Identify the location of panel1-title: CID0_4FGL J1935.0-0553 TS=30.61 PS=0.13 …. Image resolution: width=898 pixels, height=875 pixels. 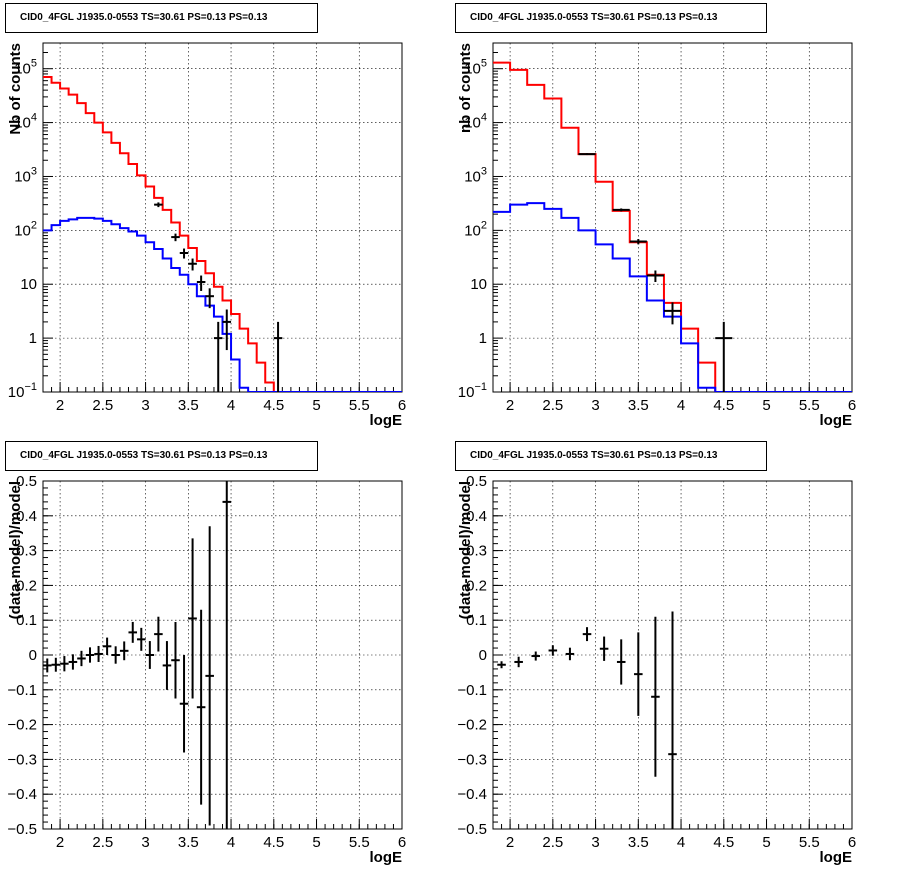
(161, 18).